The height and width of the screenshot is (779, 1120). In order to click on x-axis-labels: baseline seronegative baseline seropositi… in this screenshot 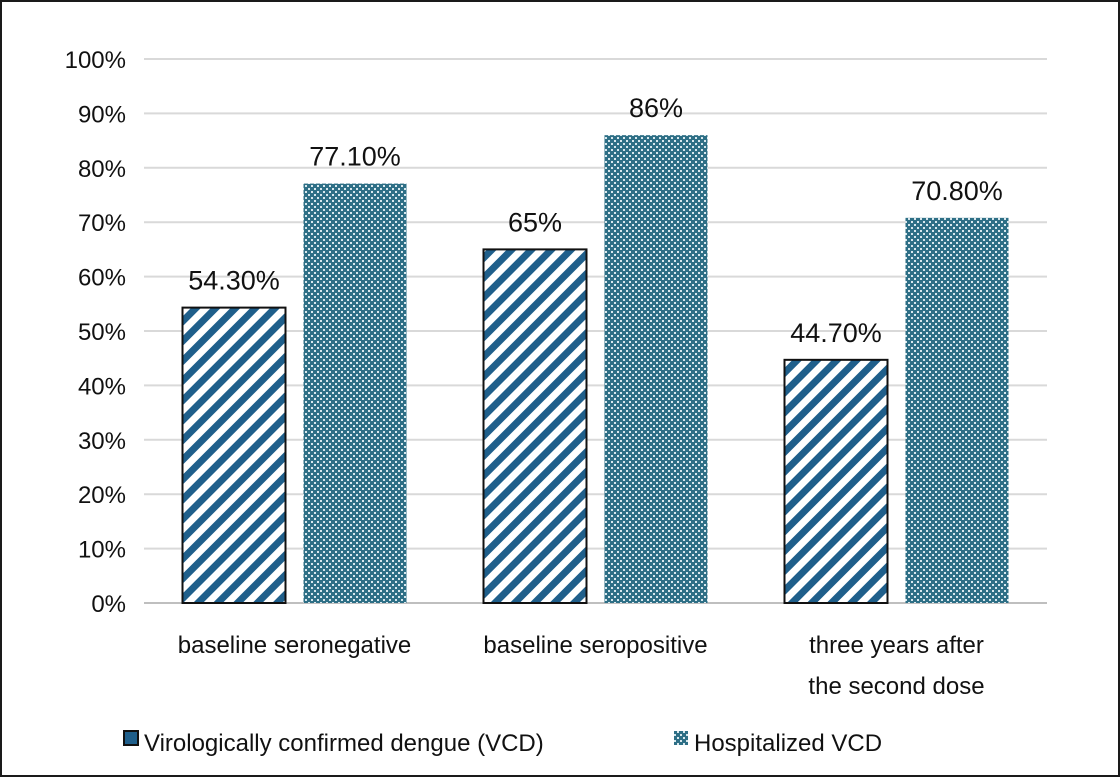, I will do `click(581, 666)`.